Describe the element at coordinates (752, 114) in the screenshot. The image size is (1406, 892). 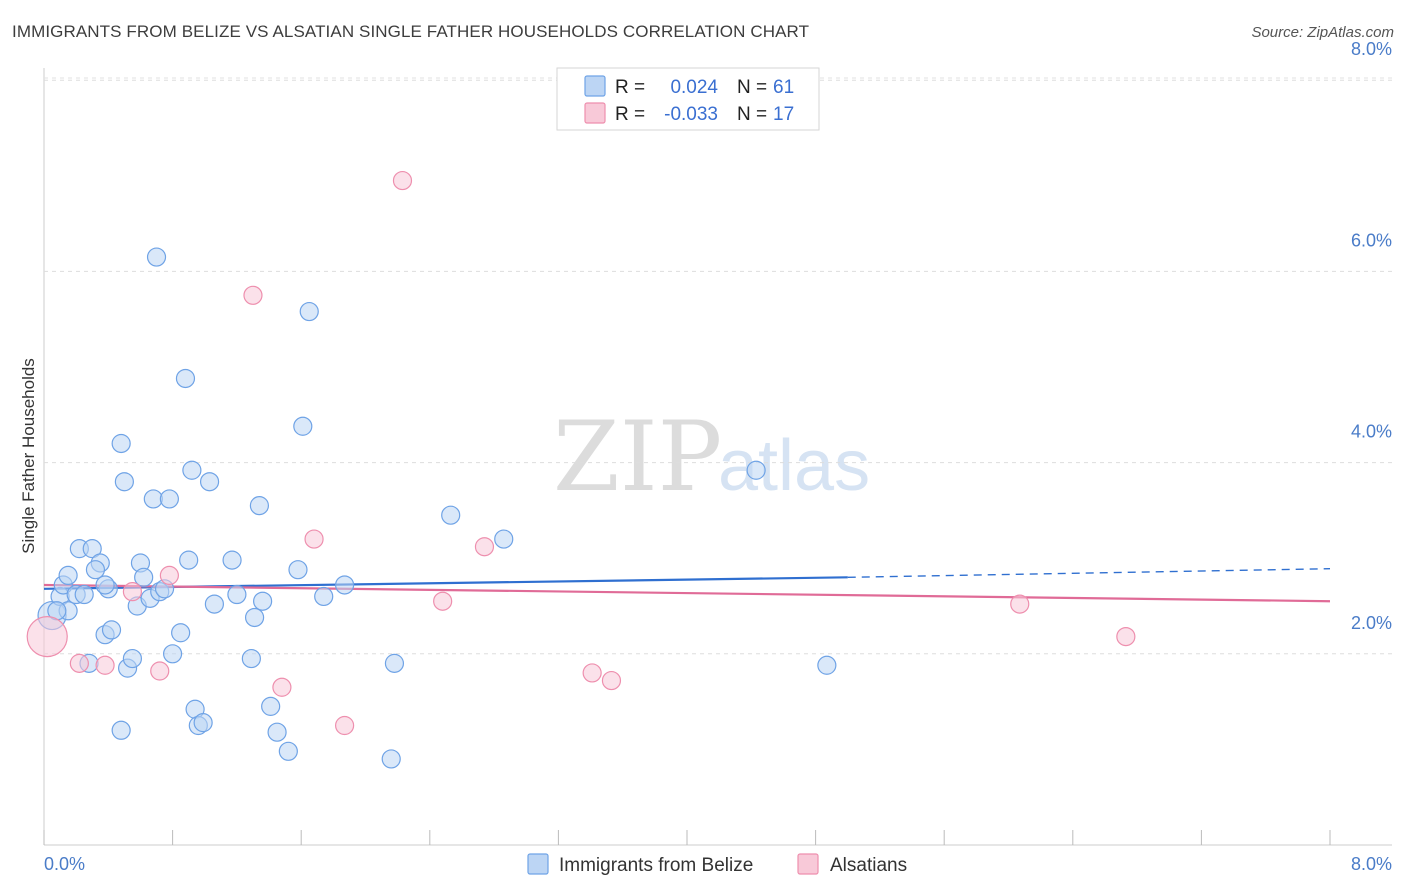
I see `legend-n-label-alsatians: N =` at that location.